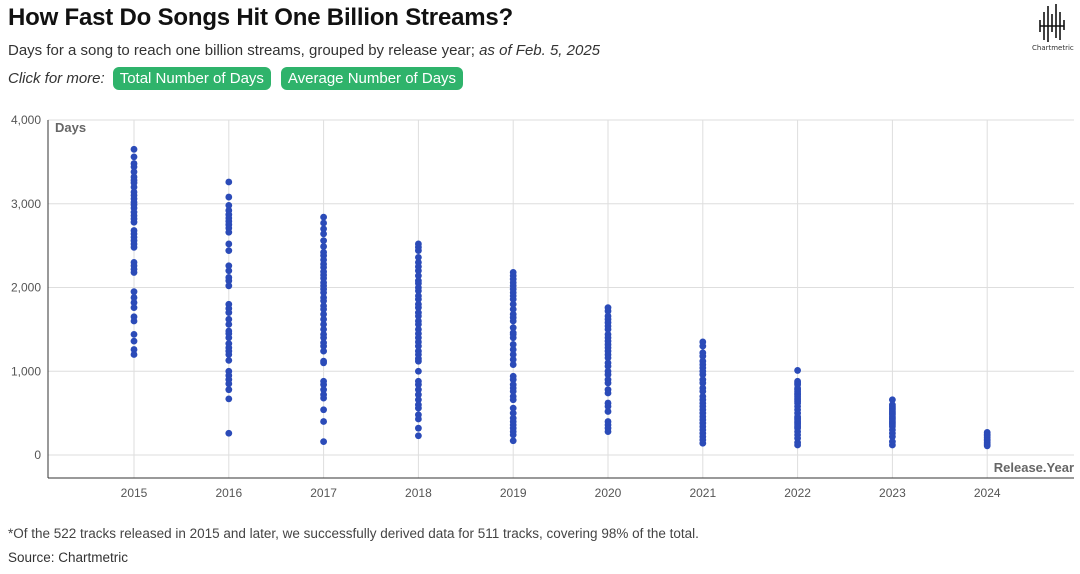  I want to click on chartmetric-waveform-icon, so click(1052, 28).